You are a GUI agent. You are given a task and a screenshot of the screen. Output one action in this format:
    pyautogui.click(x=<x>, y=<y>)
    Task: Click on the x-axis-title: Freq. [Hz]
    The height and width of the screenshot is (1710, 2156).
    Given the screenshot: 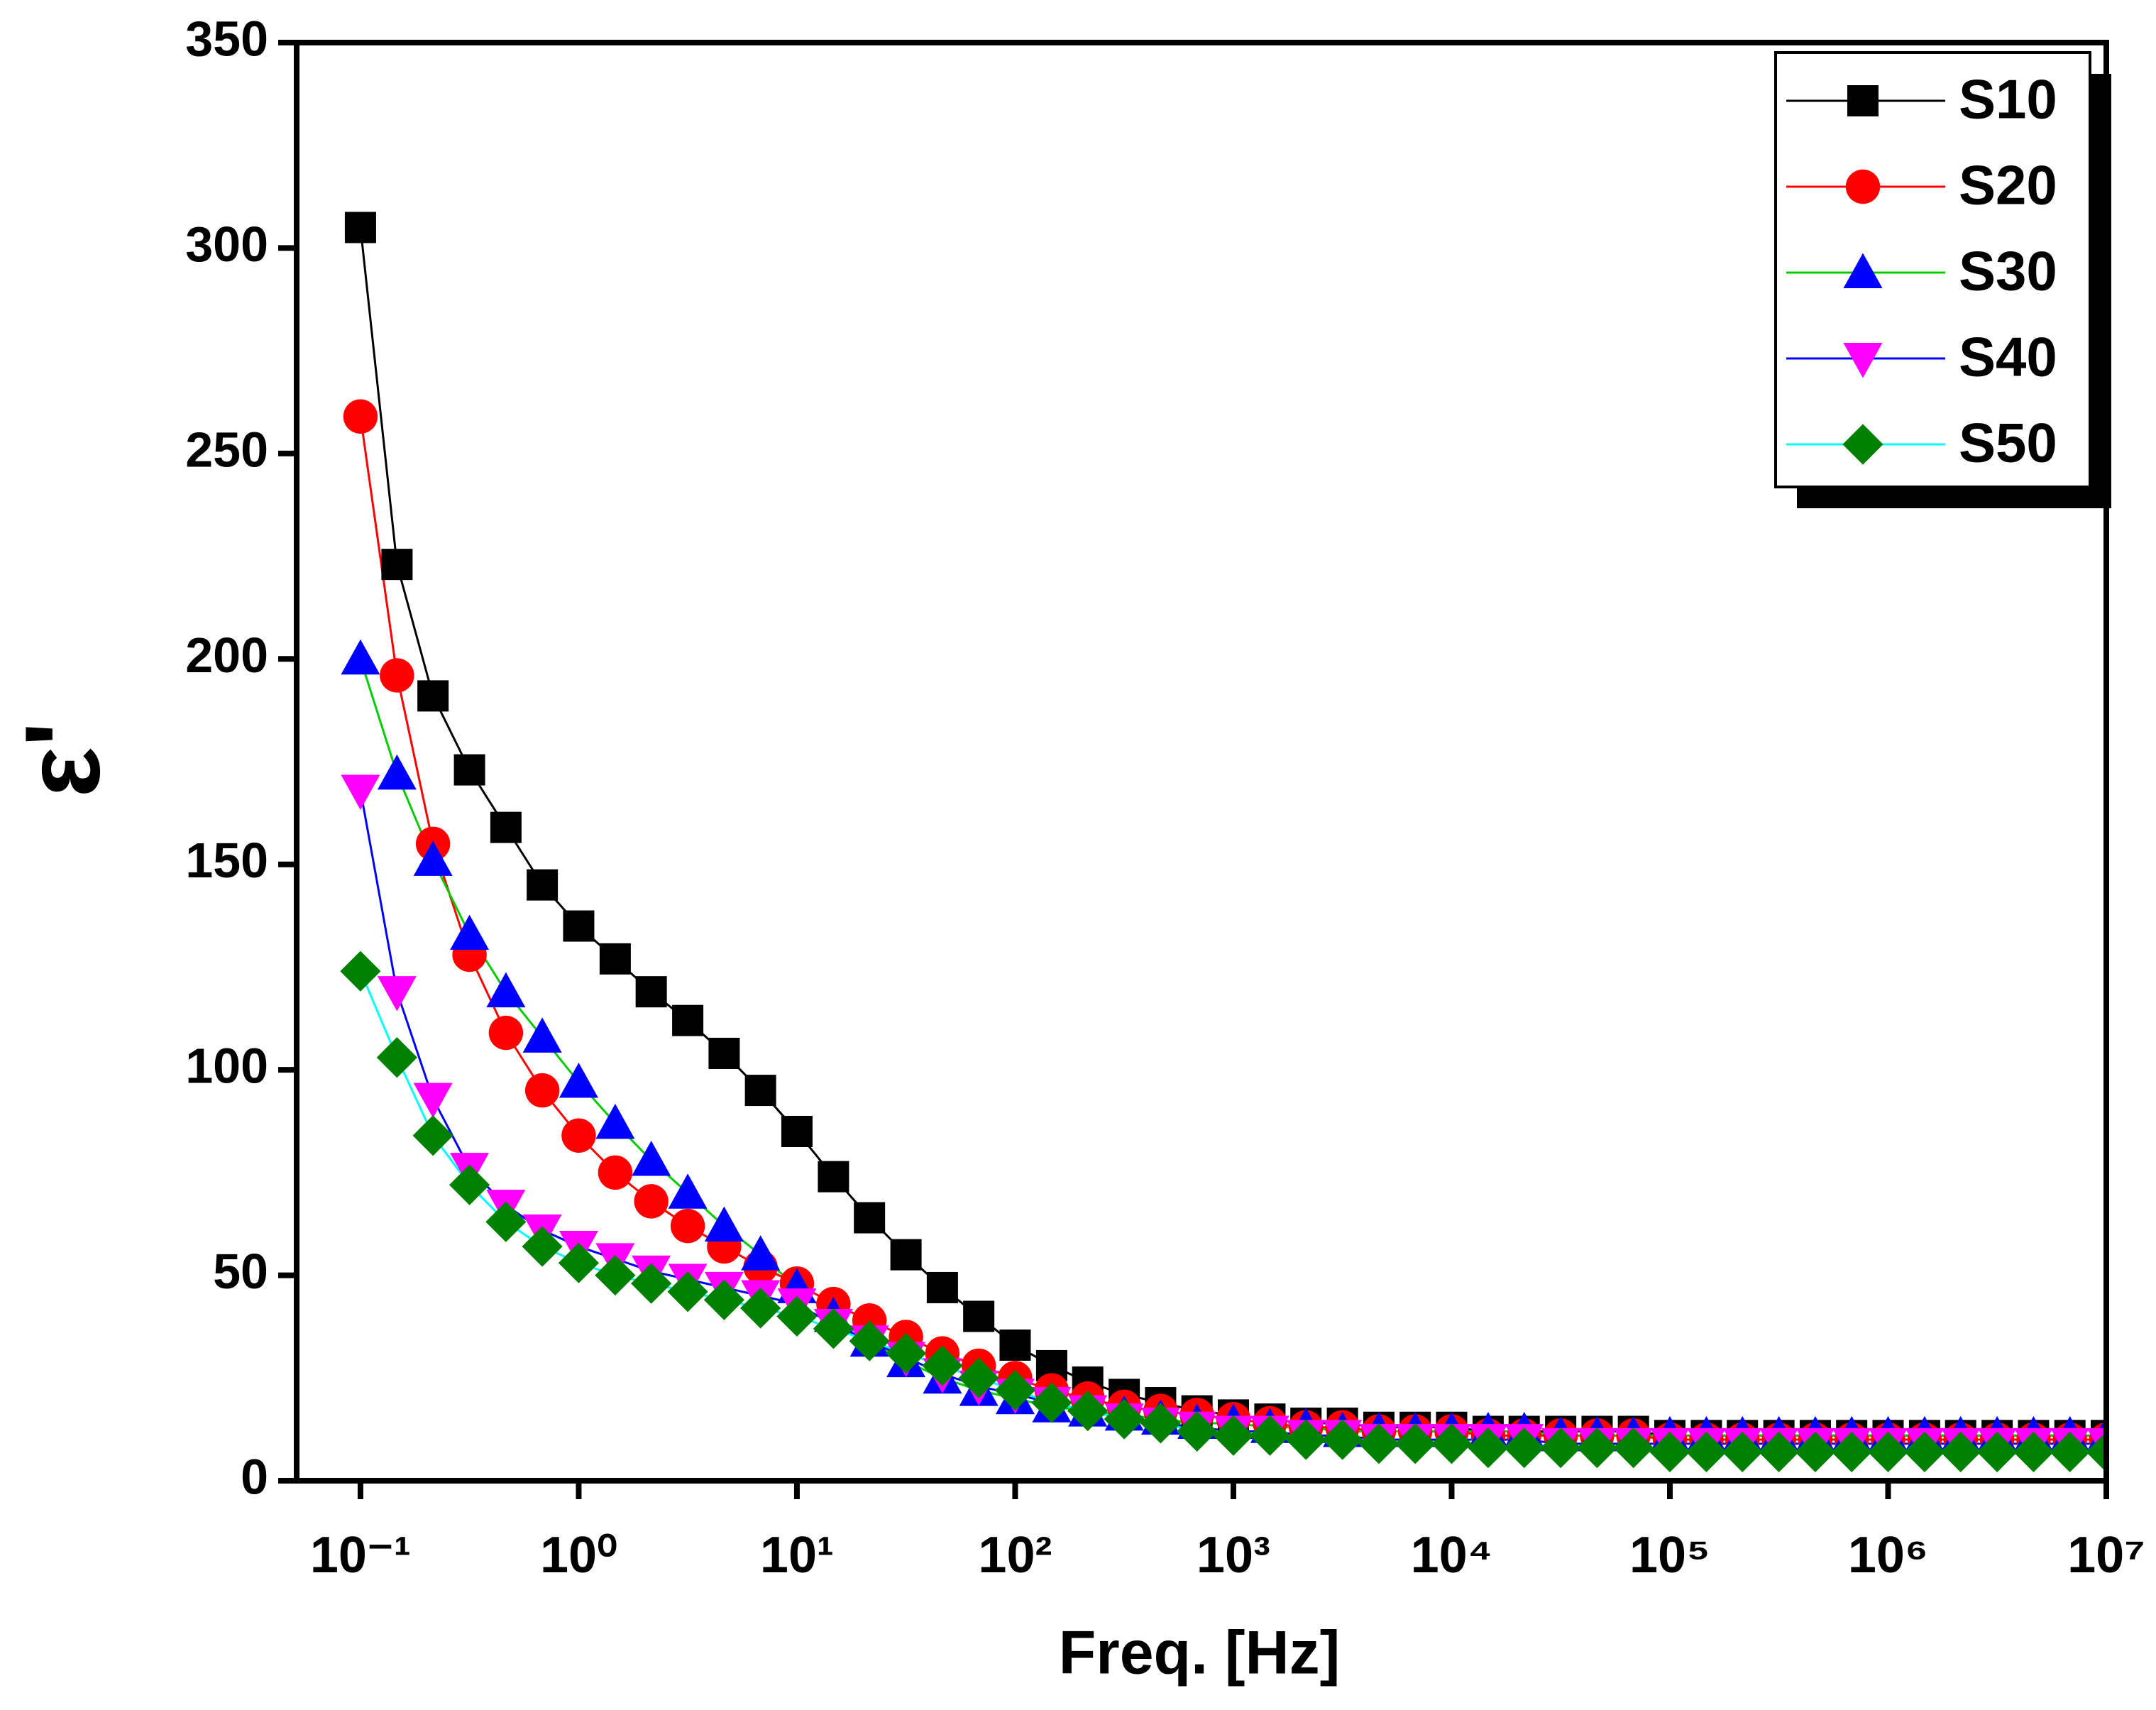 What is the action you would take?
    pyautogui.click(x=1200, y=1653)
    